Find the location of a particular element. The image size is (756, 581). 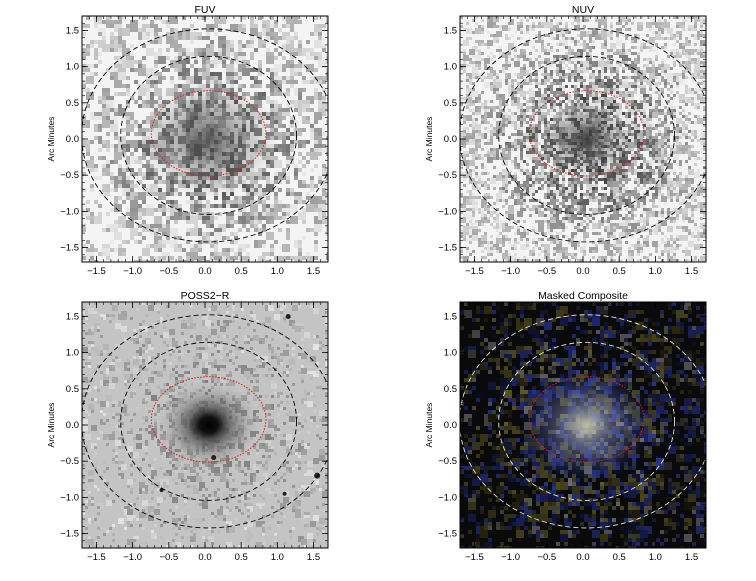

panel-title: NUV is located at coordinates (583, 10).